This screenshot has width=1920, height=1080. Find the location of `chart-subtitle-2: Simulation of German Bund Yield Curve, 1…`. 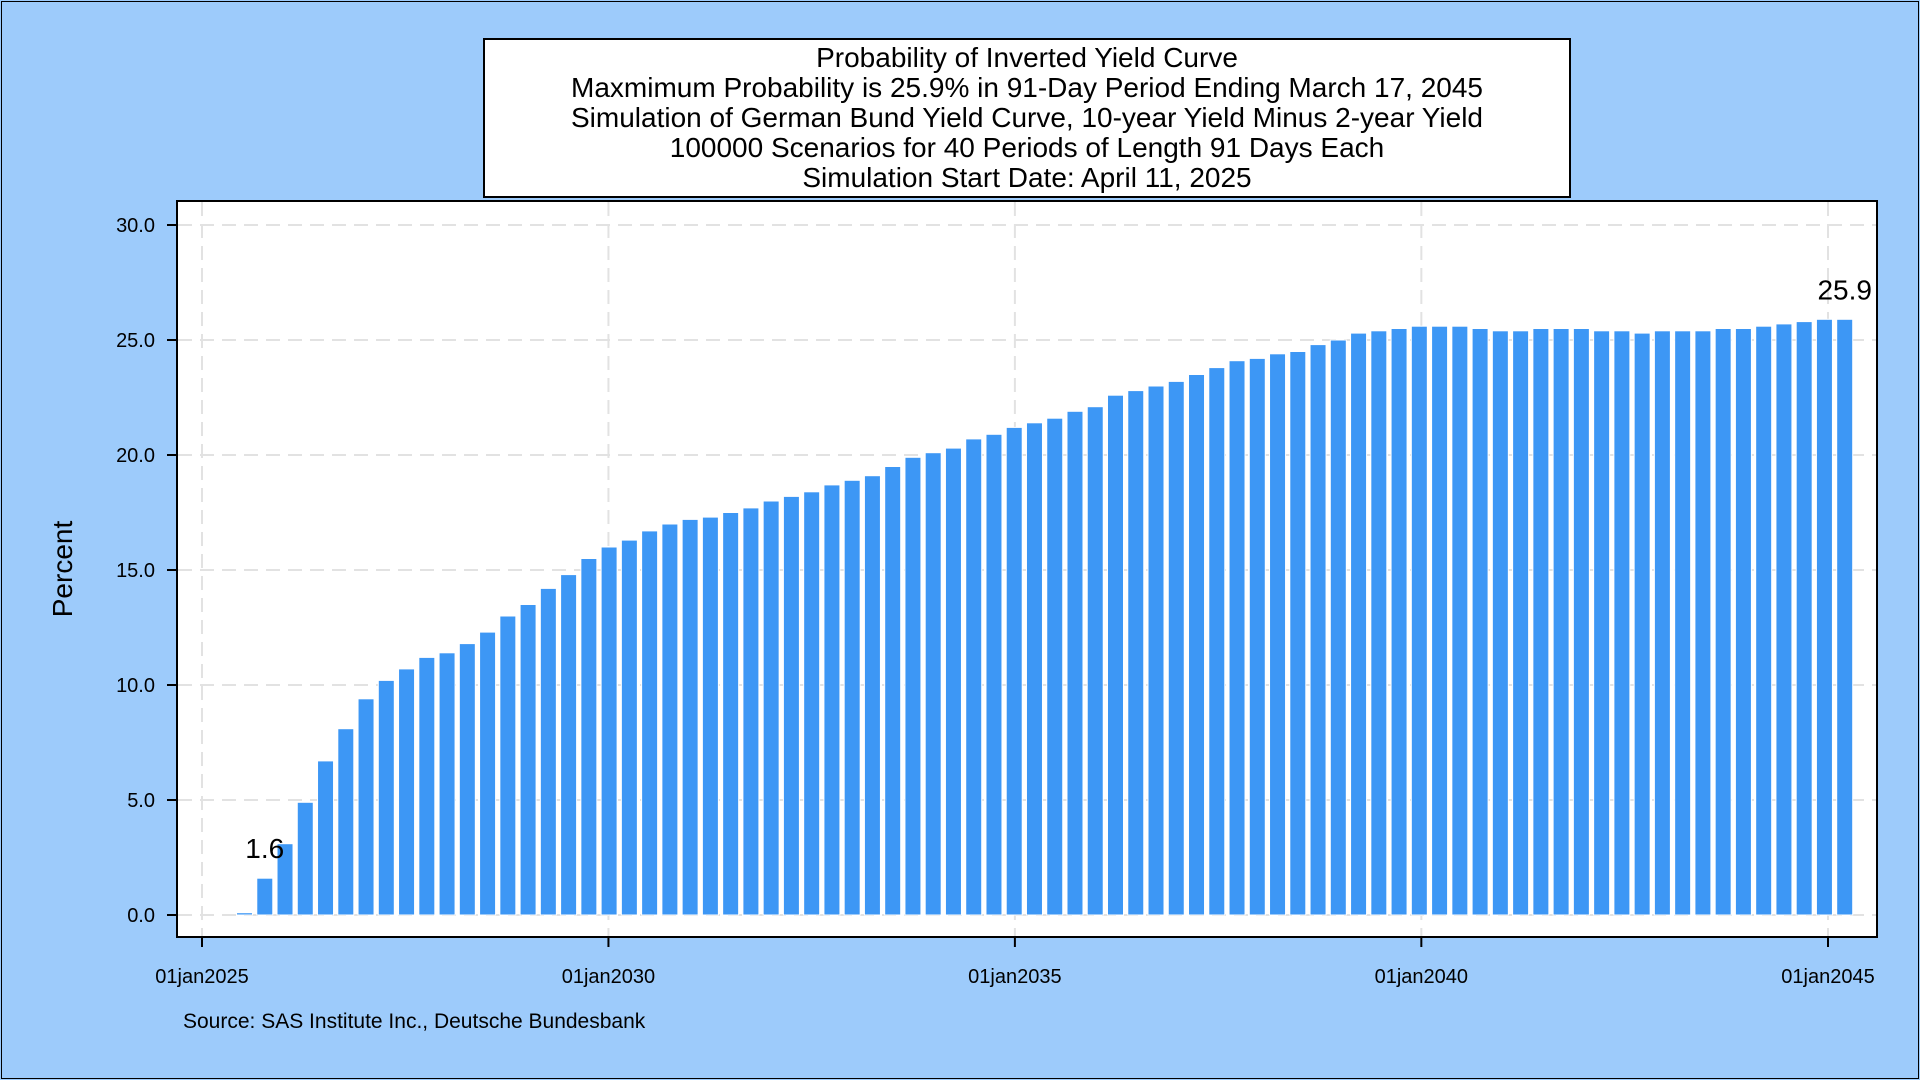

chart-subtitle-2: Simulation of German Bund Yield Curve, 1… is located at coordinates (1027, 117).